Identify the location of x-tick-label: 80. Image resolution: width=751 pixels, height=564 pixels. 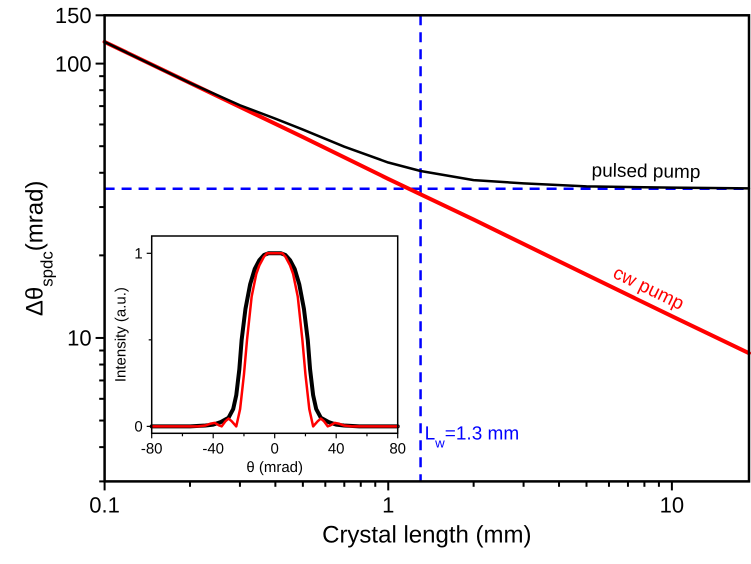
(397, 449).